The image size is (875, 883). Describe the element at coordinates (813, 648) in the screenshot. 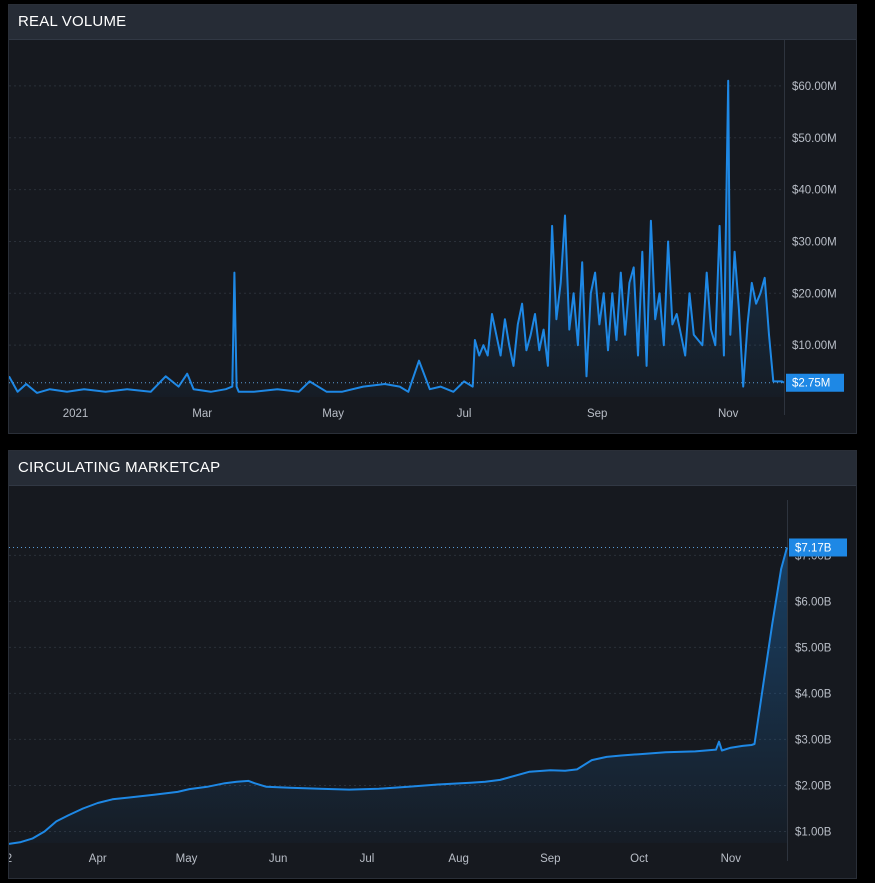

I see `y-tick-label: $5.00B` at that location.